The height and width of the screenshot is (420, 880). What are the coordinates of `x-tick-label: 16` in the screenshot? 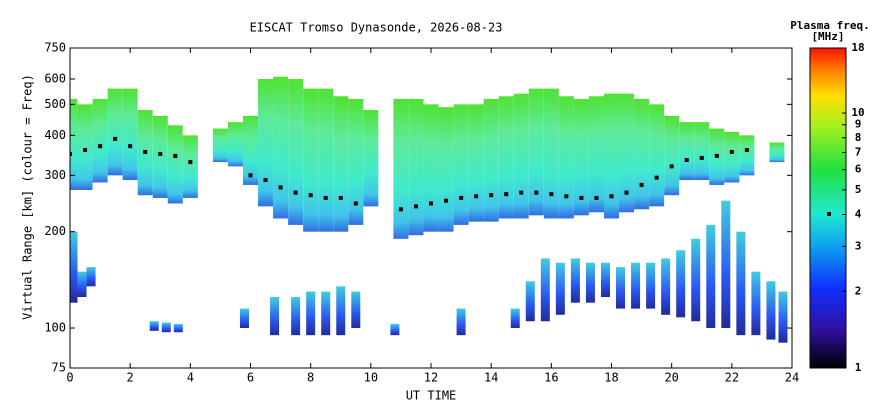 It's located at (551, 378).